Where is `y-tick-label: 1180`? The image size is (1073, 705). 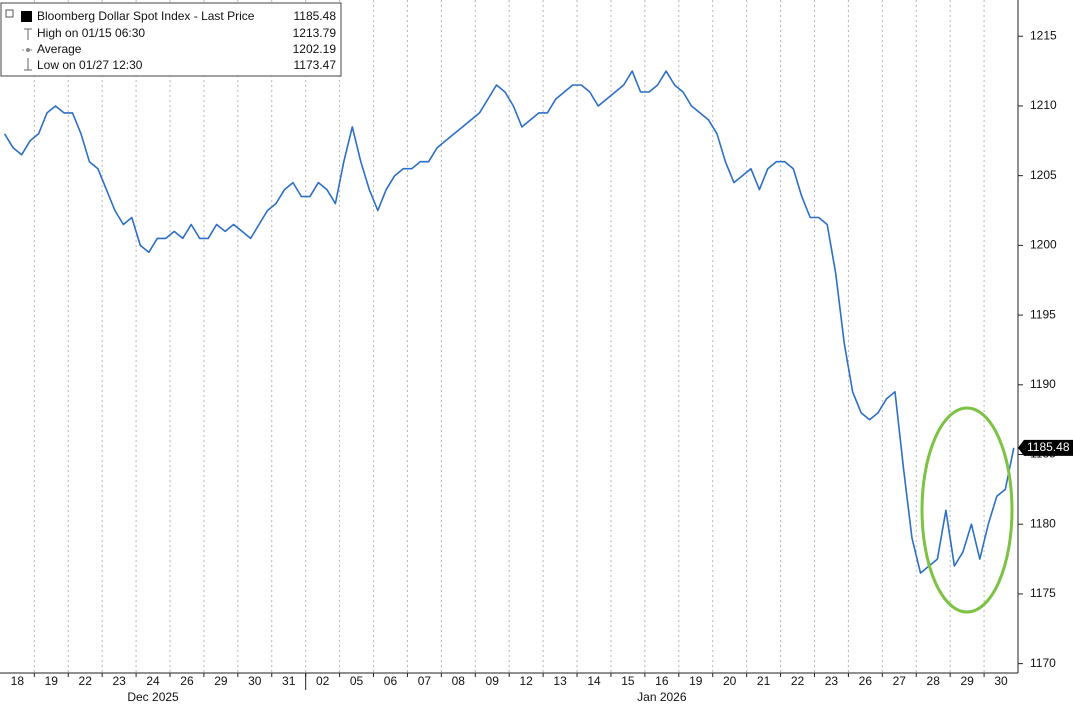
y-tick-label: 1180 is located at coordinates (1043, 523).